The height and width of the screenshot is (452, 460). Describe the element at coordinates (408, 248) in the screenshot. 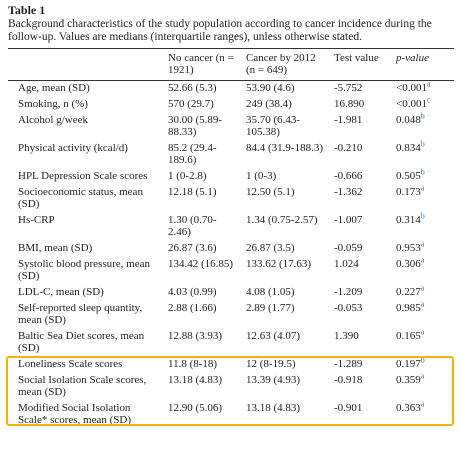

I see `cell-text: 0.953` at that location.